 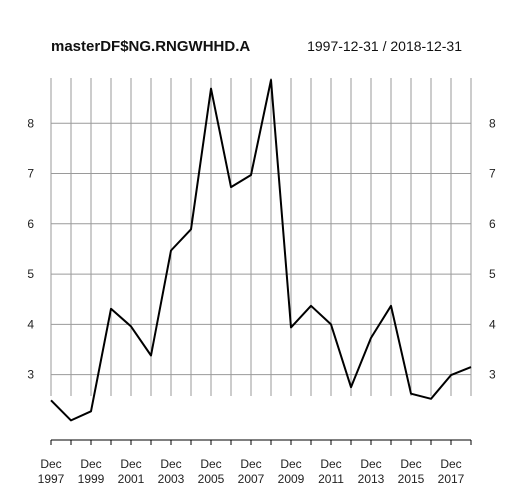 I want to click on x-tick-label-year: 2007, so click(x=251, y=479).